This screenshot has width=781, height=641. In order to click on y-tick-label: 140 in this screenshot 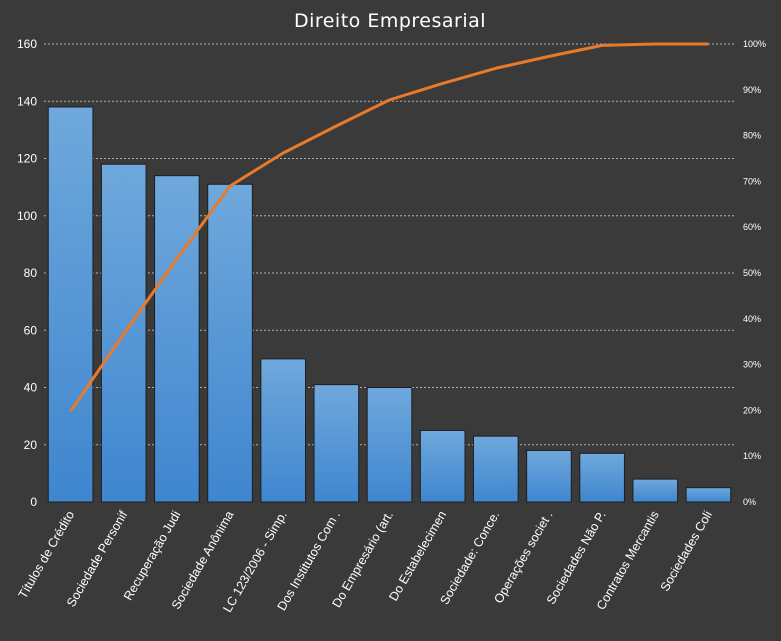, I will do `click(27, 101)`.